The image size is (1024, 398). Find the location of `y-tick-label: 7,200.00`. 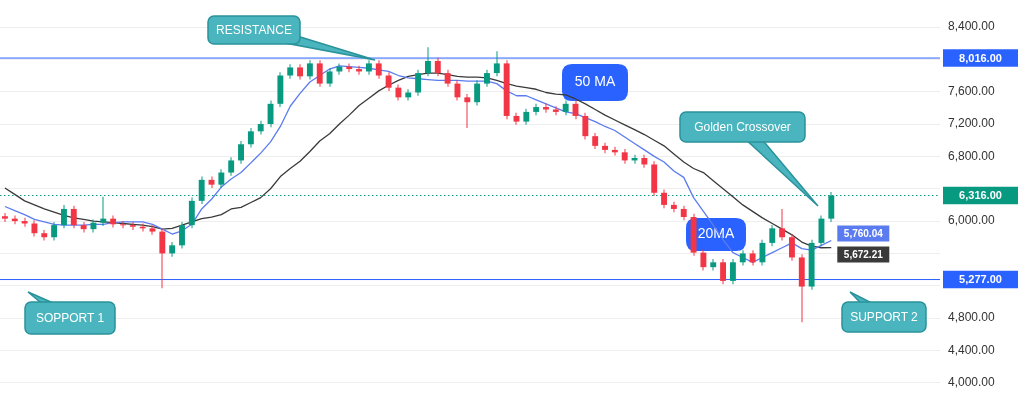

y-tick-label: 7,200.00 is located at coordinates (972, 123).